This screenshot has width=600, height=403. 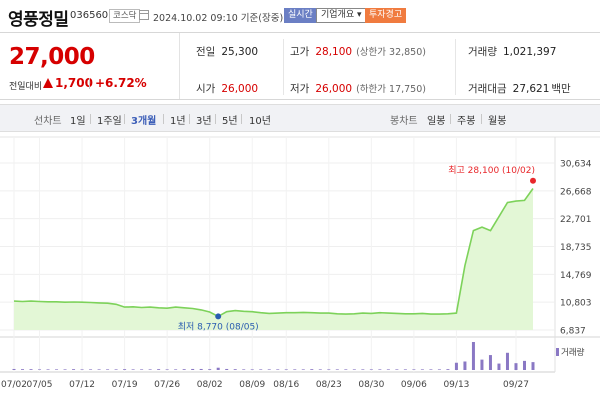 I want to click on tab-3y: 3년, so click(x=204, y=121).